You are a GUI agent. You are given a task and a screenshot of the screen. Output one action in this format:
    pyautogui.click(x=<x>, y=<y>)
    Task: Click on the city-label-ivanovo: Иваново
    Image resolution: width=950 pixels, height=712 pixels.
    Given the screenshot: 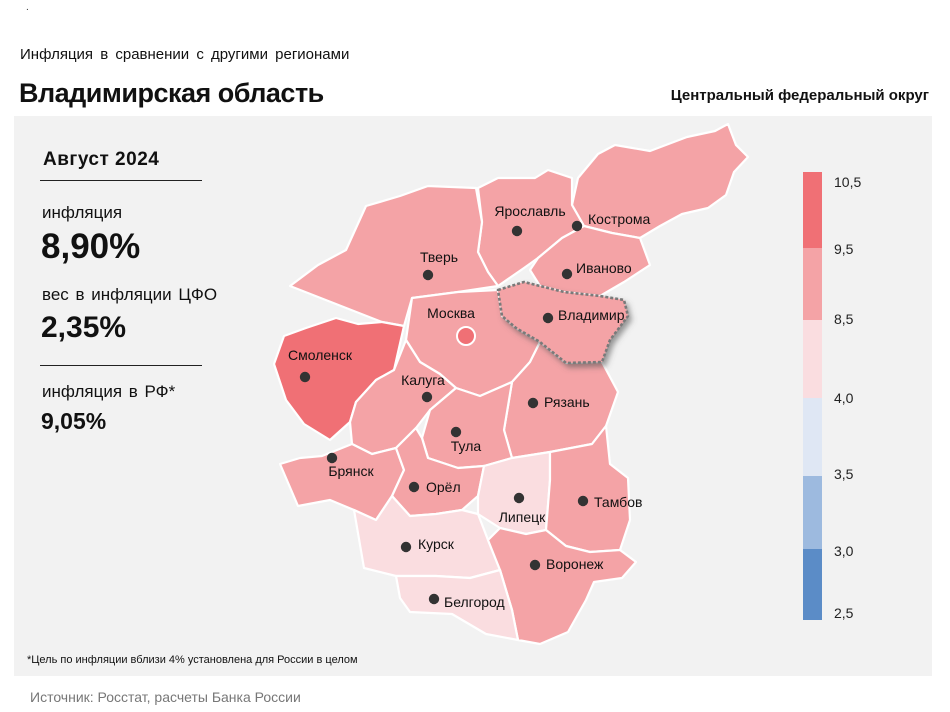 What is the action you would take?
    pyautogui.click(x=604, y=268)
    